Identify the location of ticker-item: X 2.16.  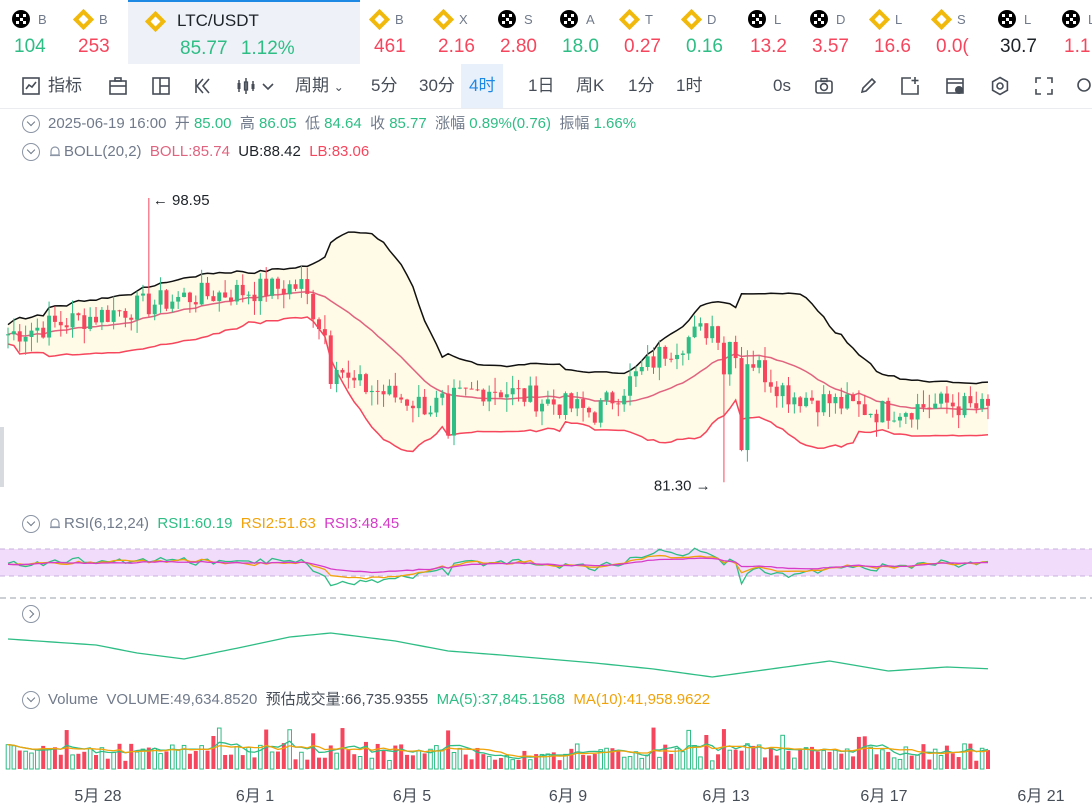
(455, 32).